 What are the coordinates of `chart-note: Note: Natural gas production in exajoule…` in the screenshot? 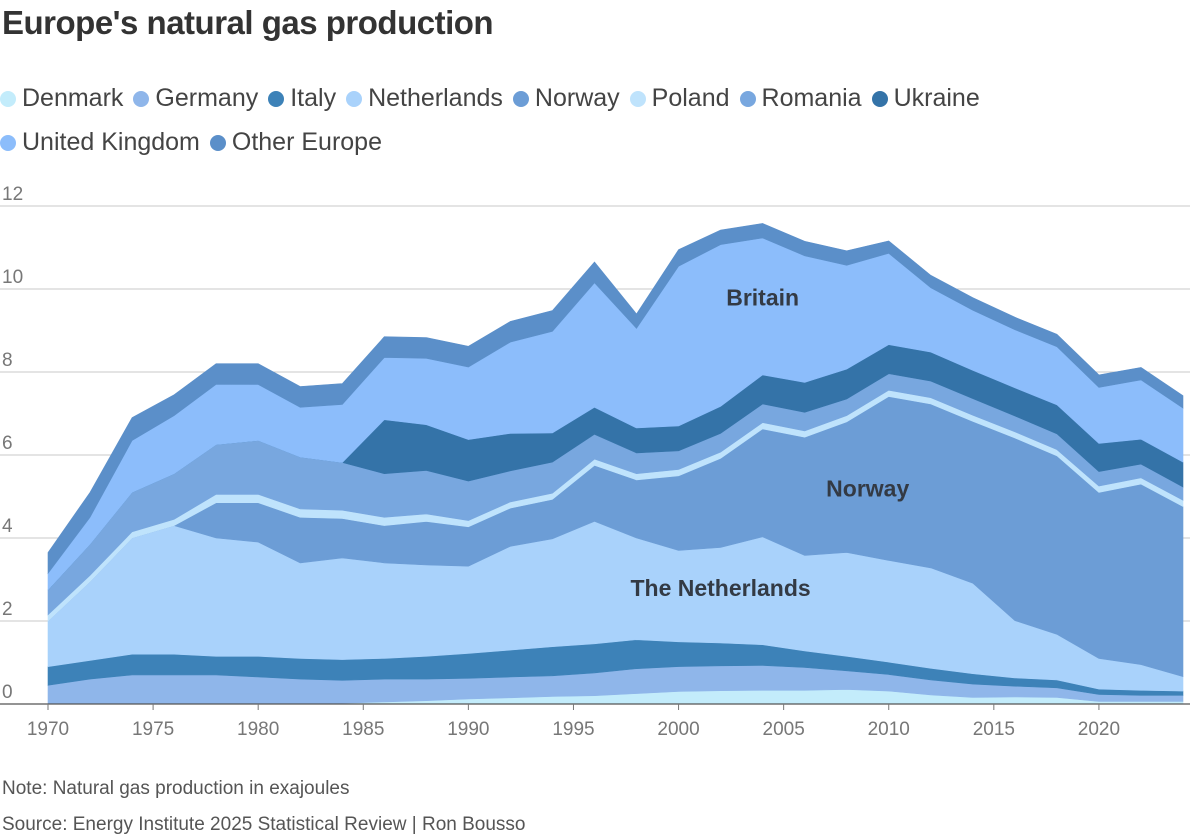 It's located at (176, 788).